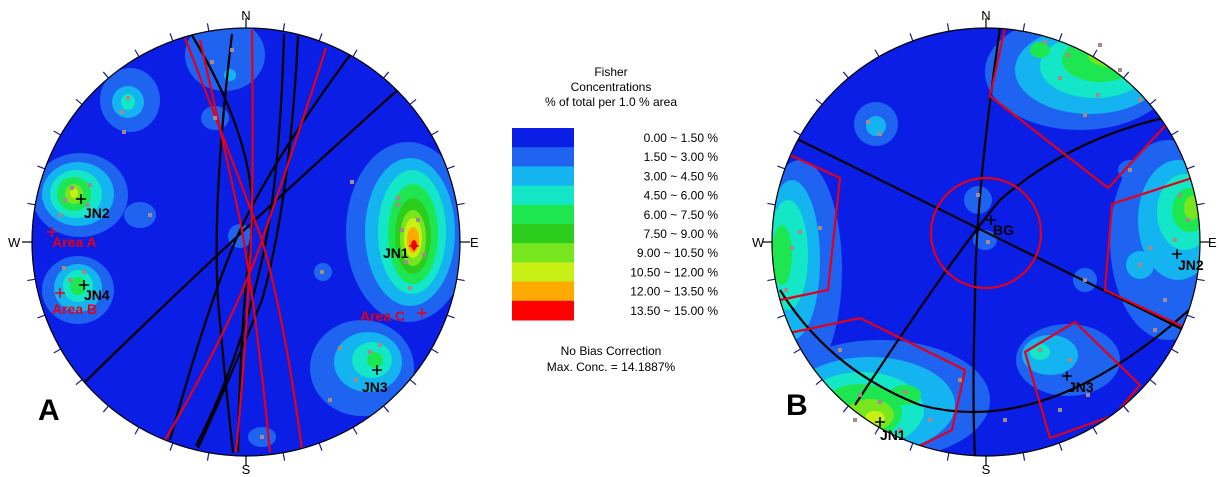 The image size is (1219, 477). What do you see at coordinates (74, 242) in the screenshot?
I see `area-label-a: Area A` at bounding box center [74, 242].